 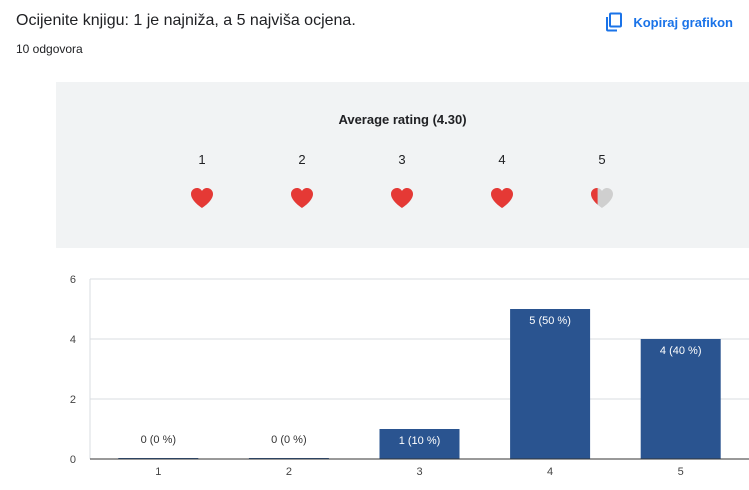 What do you see at coordinates (402, 119) in the screenshot?
I see `average-rating-title: Average rating (4.30)` at bounding box center [402, 119].